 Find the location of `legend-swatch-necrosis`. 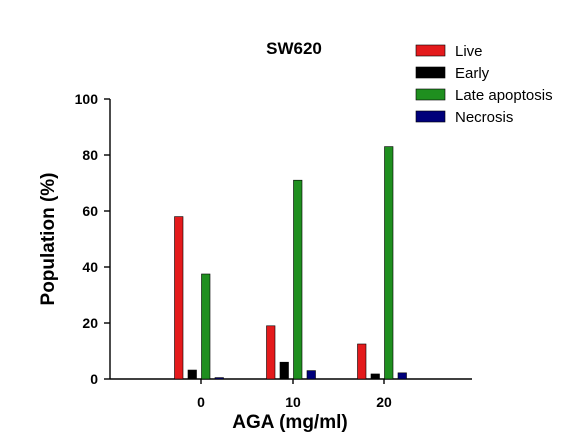

legend-swatch-necrosis is located at coordinates (430, 116).